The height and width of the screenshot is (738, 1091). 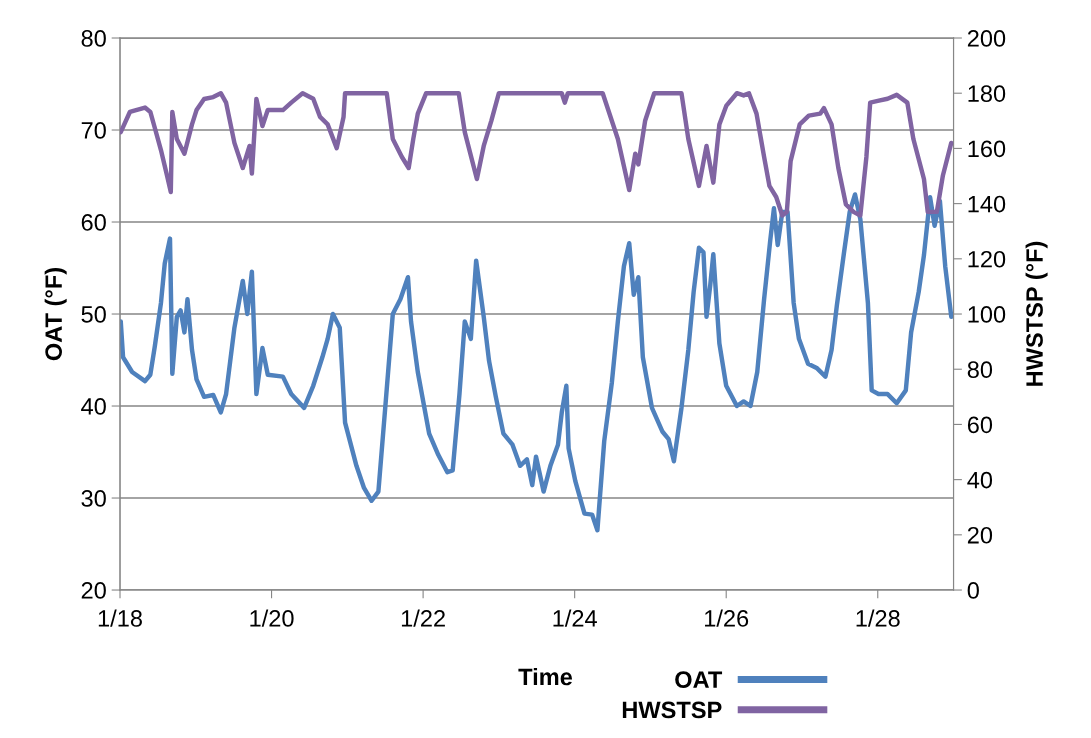 I want to click on x-tick-label: 1/20, so click(x=272, y=618).